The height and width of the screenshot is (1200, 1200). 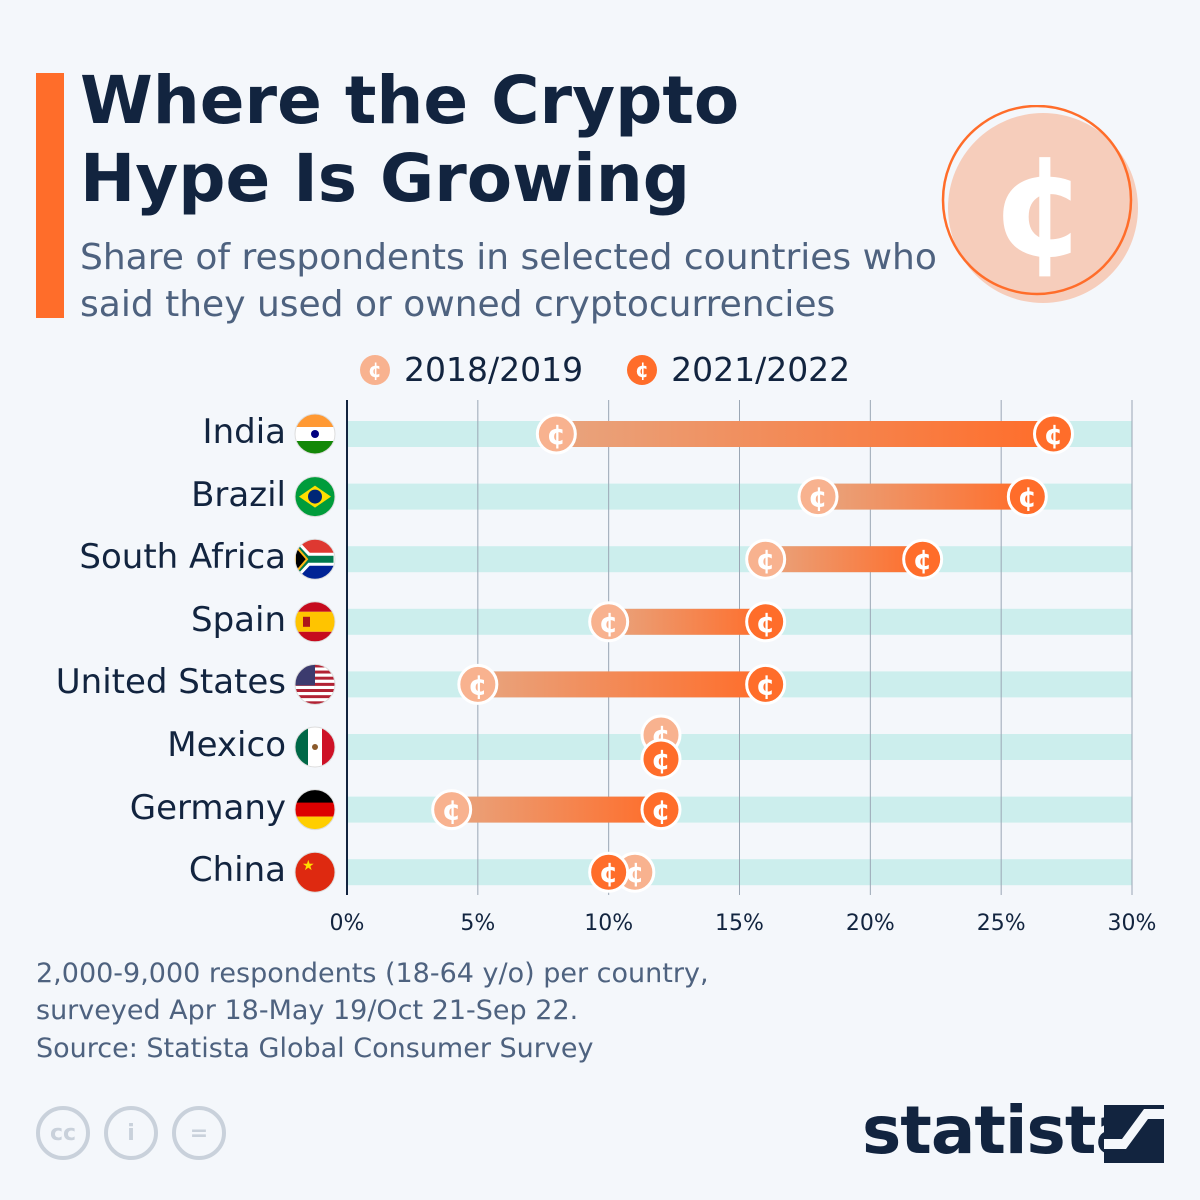 I want to click on x-tick-label: 10%, so click(x=608, y=923).